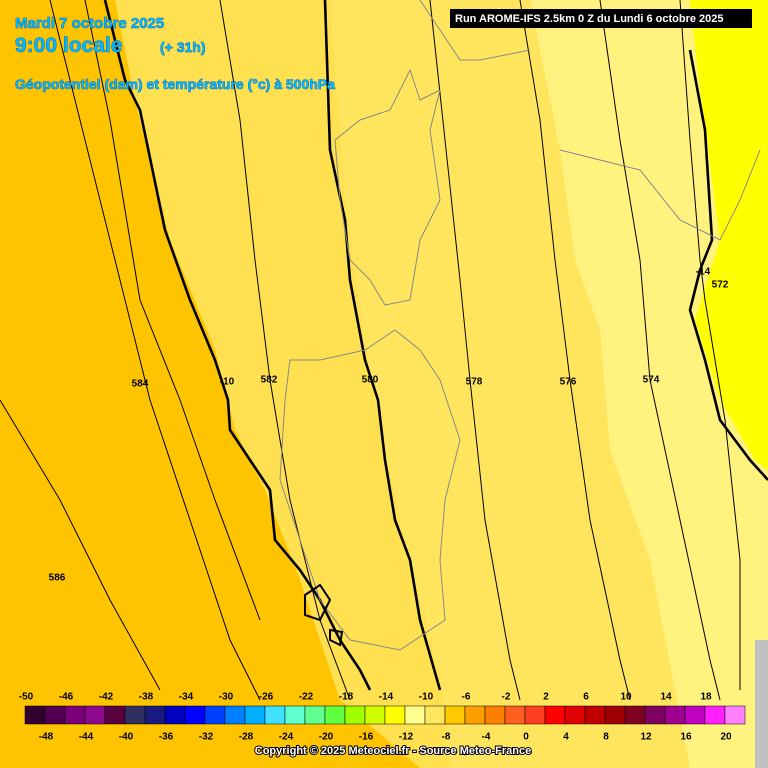  I want to click on colorbar-label: 10, so click(626, 697).